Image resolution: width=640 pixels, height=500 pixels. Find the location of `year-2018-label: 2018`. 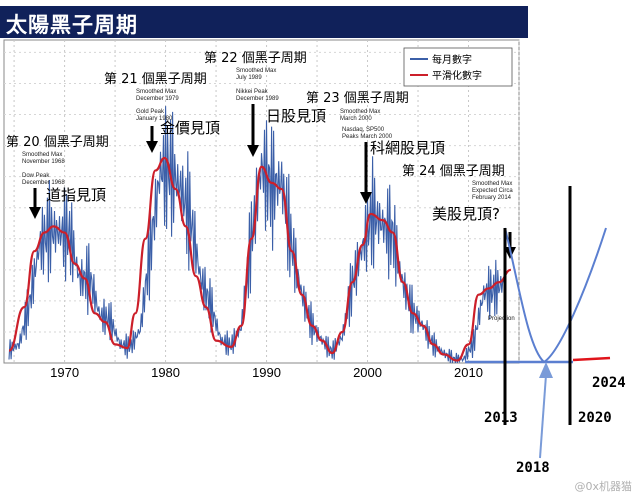

year-2018-label: 2018 is located at coordinates (533, 468).